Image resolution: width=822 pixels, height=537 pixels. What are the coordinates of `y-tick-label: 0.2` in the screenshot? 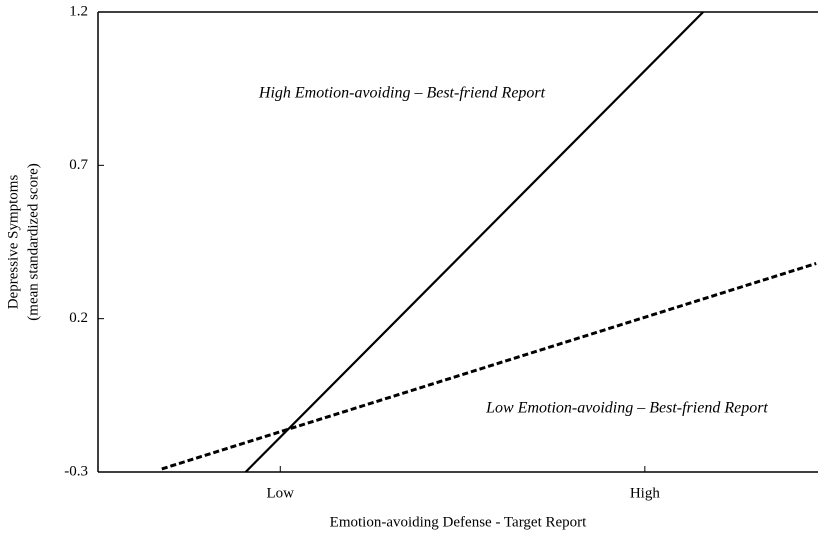 It's located at (78, 318).